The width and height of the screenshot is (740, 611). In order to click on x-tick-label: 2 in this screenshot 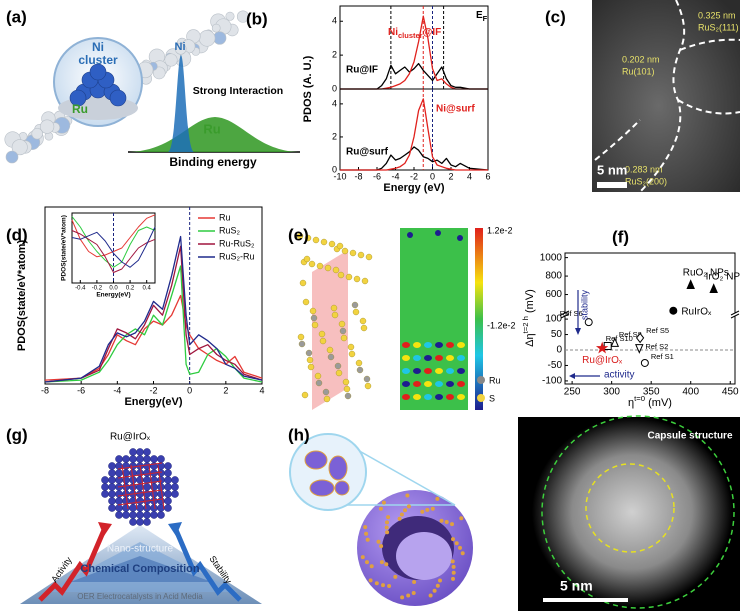, I will do `click(450, 177)`.